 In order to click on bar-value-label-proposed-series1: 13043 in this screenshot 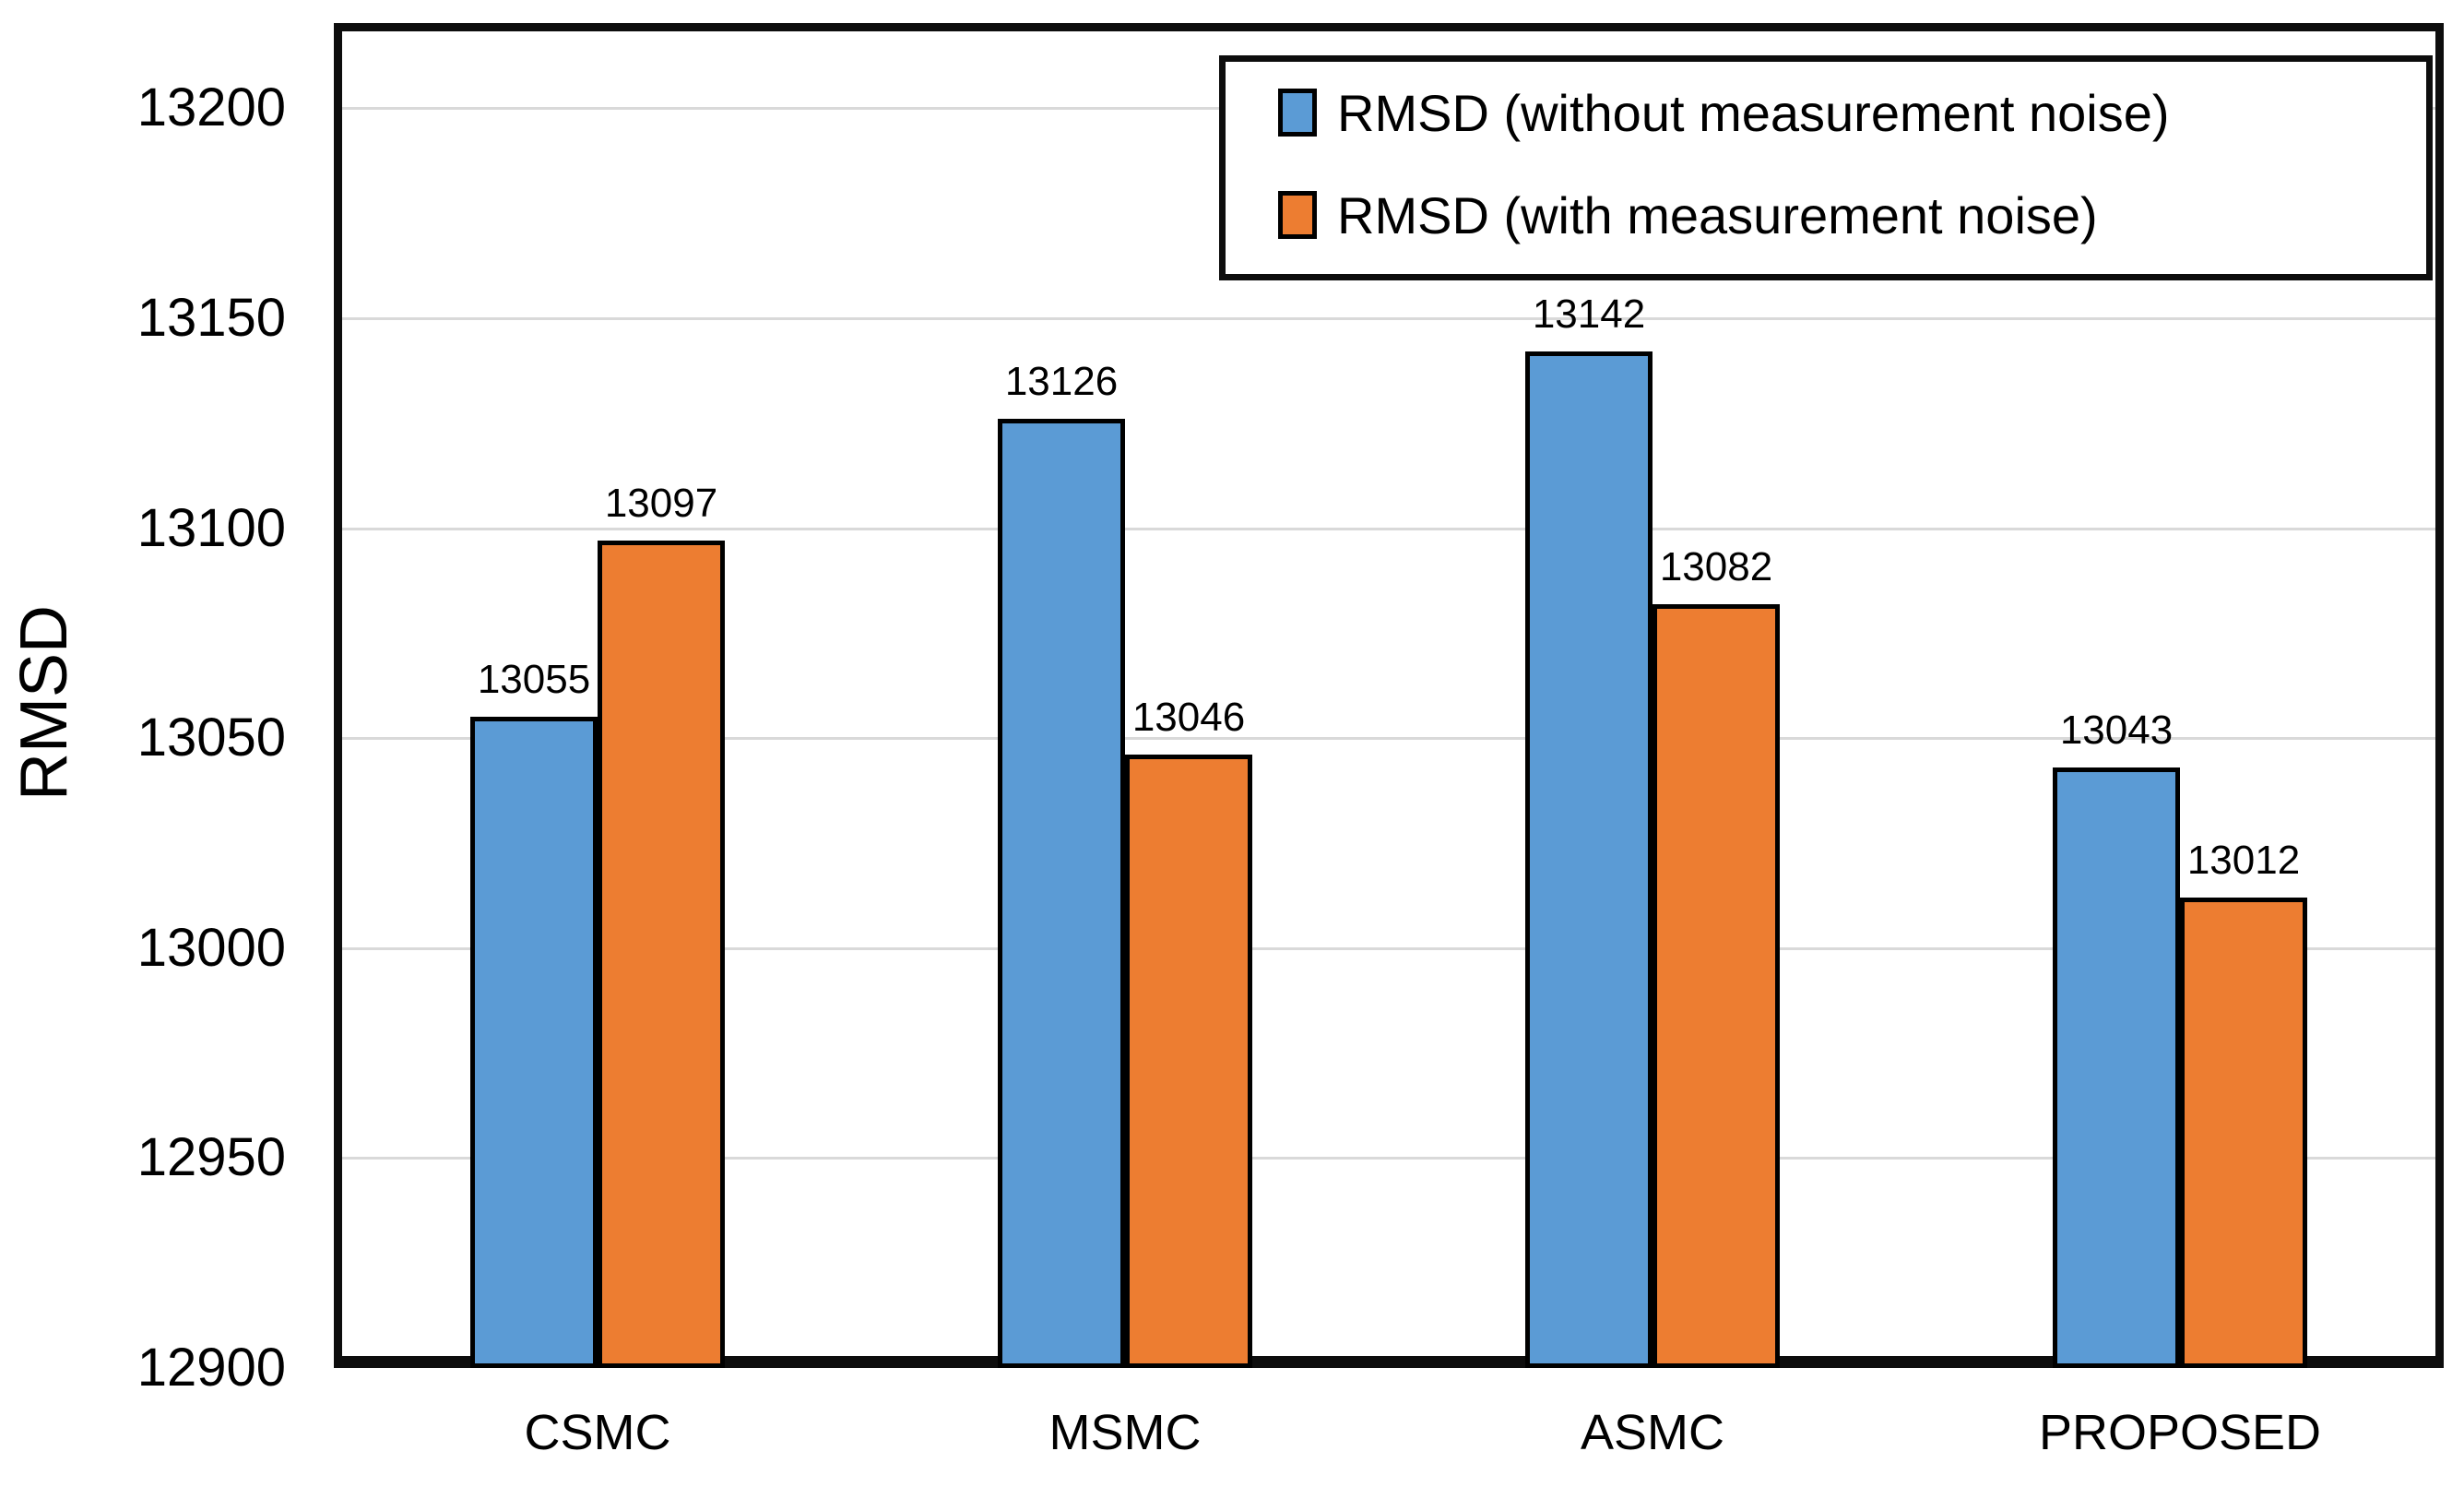, I will do `click(2117, 731)`.